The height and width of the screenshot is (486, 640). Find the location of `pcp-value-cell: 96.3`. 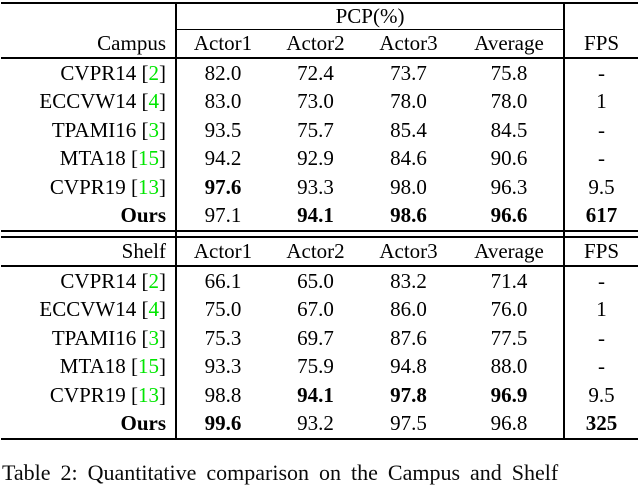

pcp-value-cell: 96.3 is located at coordinates (509, 186).